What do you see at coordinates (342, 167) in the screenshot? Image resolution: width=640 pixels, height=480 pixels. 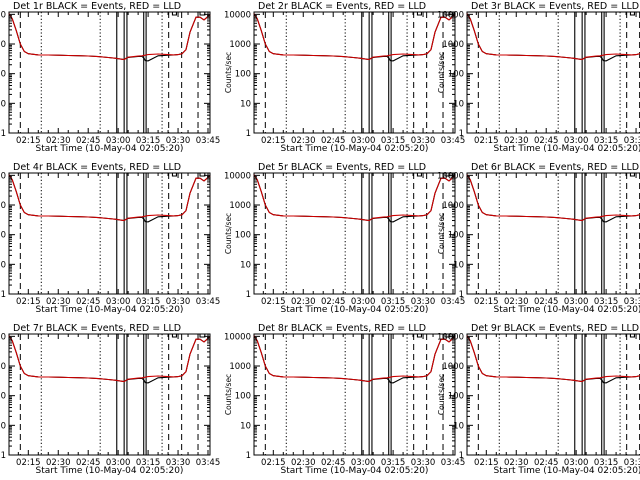 I see `panel-title: Det 5r BLACK = Events, RED = LLD` at bounding box center [342, 167].